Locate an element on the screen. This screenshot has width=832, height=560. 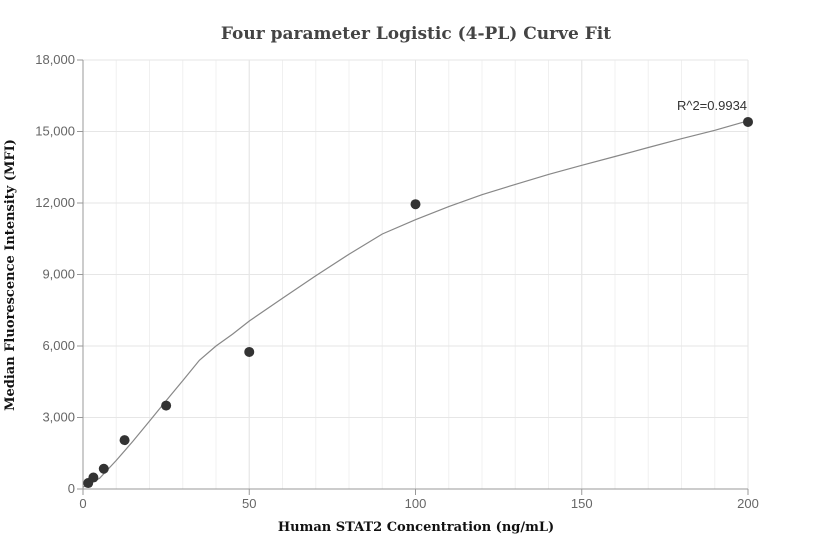
y-axis-ticks: 0 3,000 6,000 9,000 12,000 15,000 18,000 is located at coordinates (59, 274).